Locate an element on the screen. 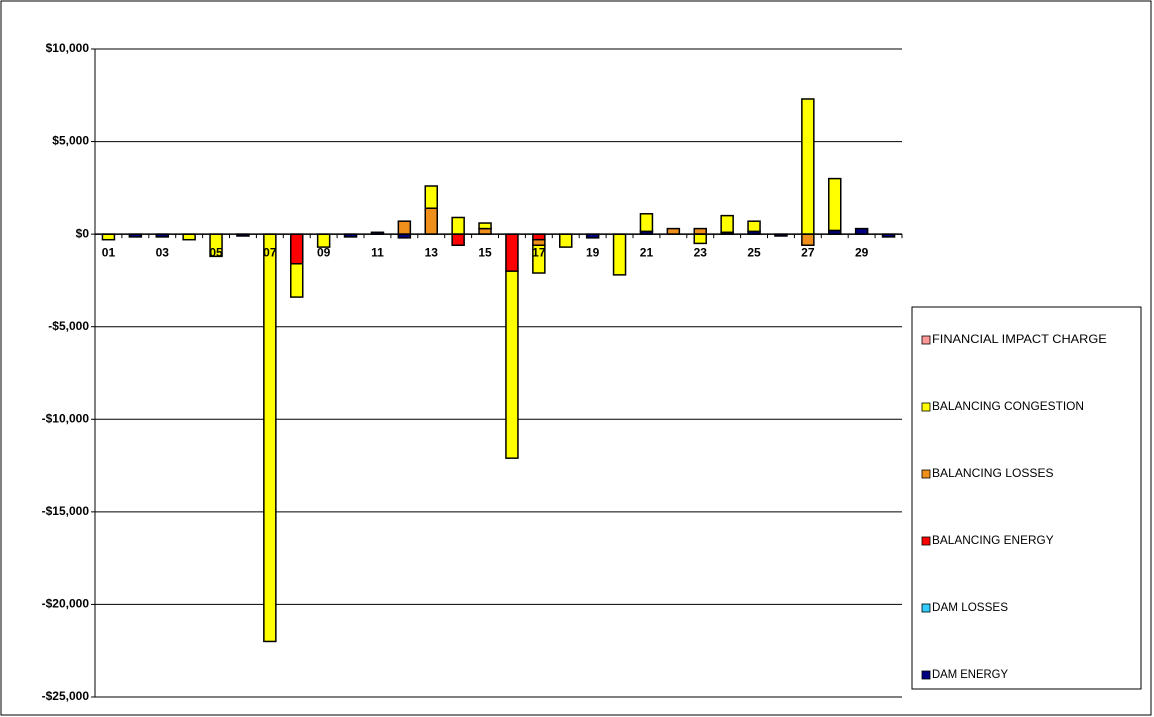  y-tick-label: $10,000 is located at coordinates (68, 48).